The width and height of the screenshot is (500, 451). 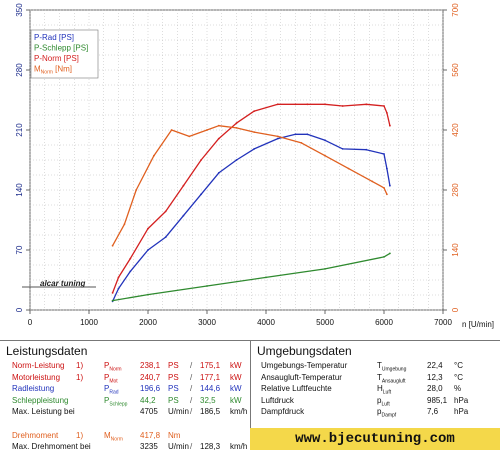 What do you see at coordinates (125, 378) in the screenshot?
I see `leistung-row: Motorleistung 1) PMot 240,7 PS / 177,1 kW` at bounding box center [125, 378].